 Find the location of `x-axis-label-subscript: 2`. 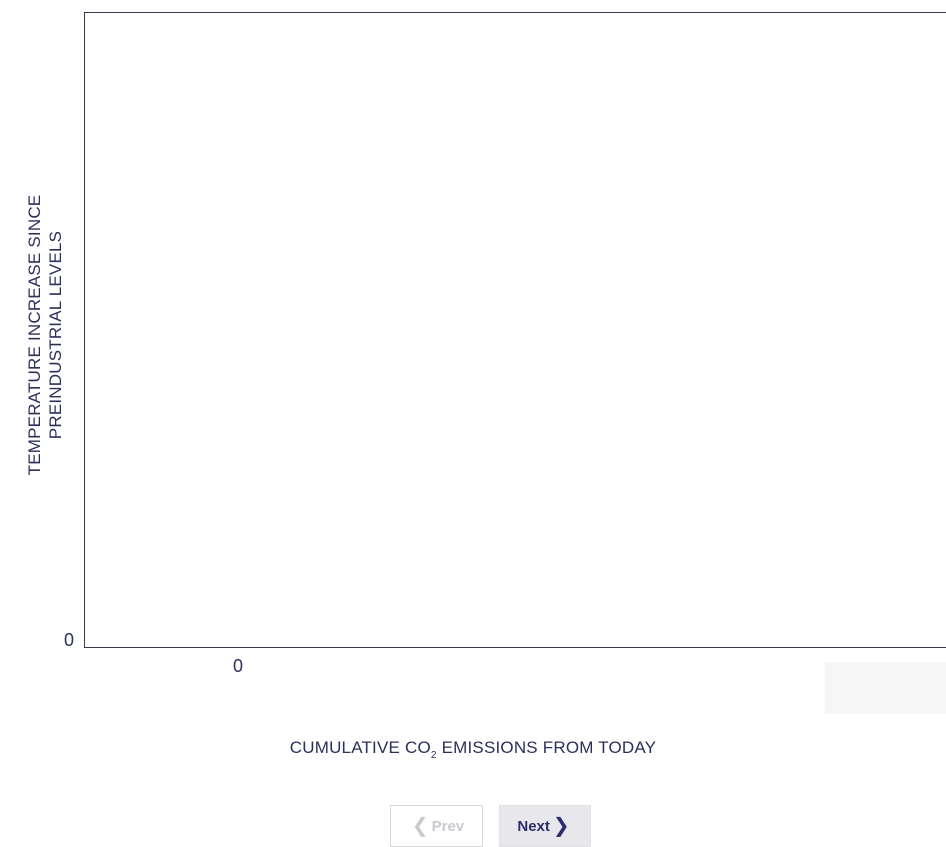

x-axis-label-subscript: 2 is located at coordinates (433, 755).